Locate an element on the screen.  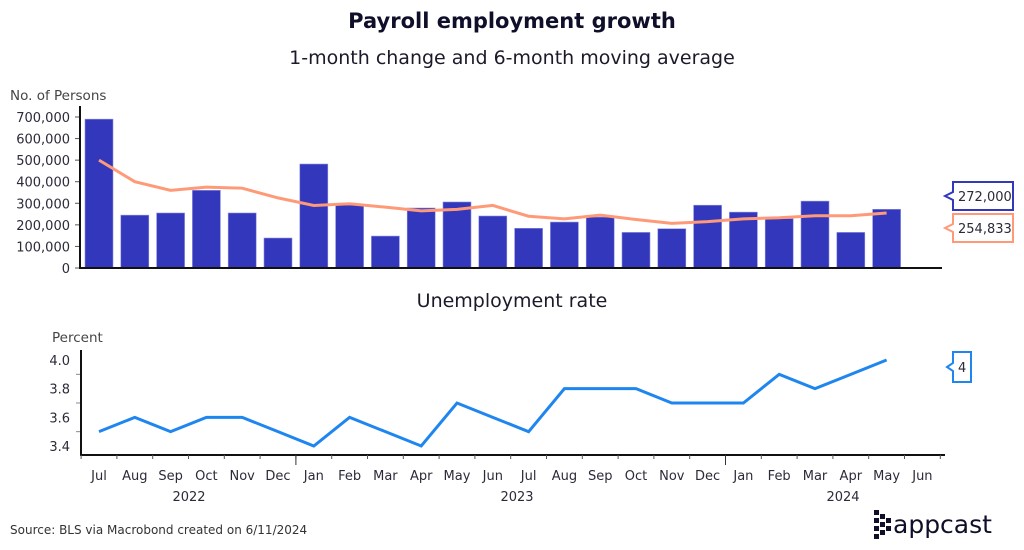
bar-feb-2024 is located at coordinates (779, 243).